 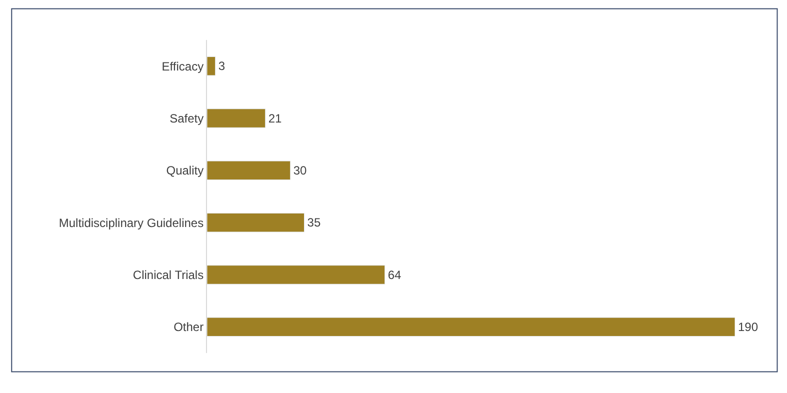 What do you see at coordinates (189, 327) in the screenshot?
I see `y-tick-label: Other` at bounding box center [189, 327].